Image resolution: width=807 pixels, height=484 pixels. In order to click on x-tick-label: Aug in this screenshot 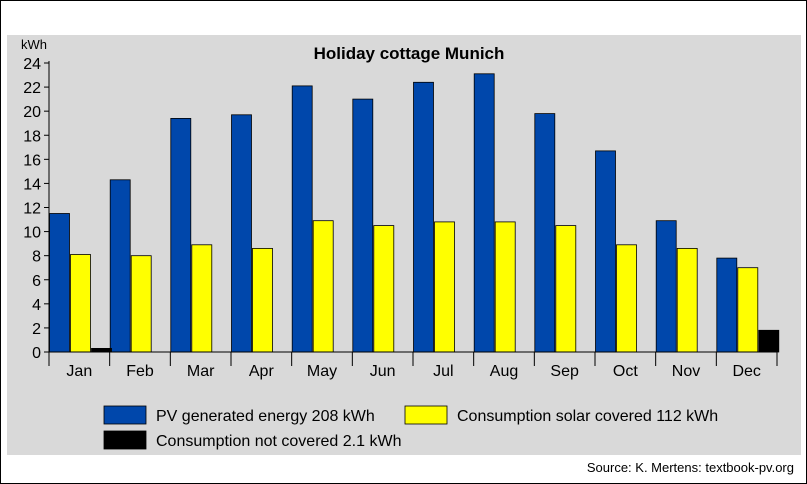, I will do `click(504, 371)`.